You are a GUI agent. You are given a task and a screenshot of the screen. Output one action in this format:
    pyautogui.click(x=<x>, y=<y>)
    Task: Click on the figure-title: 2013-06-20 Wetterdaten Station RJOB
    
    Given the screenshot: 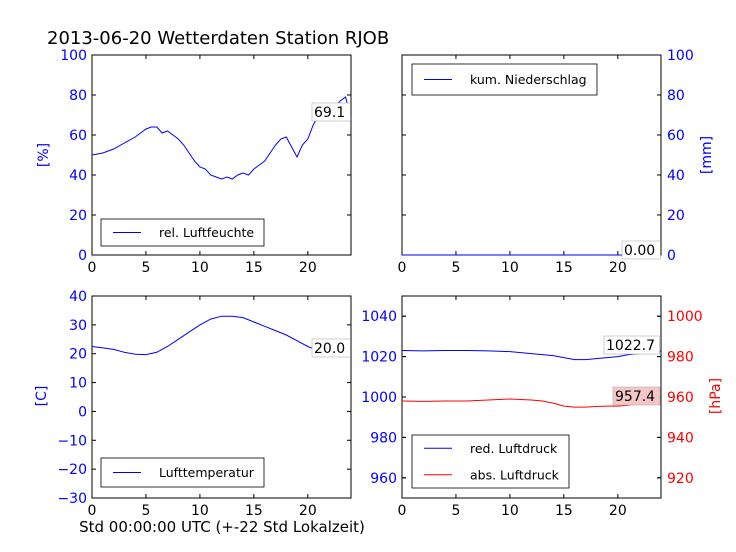 What is the action you would take?
    pyautogui.click(x=218, y=38)
    